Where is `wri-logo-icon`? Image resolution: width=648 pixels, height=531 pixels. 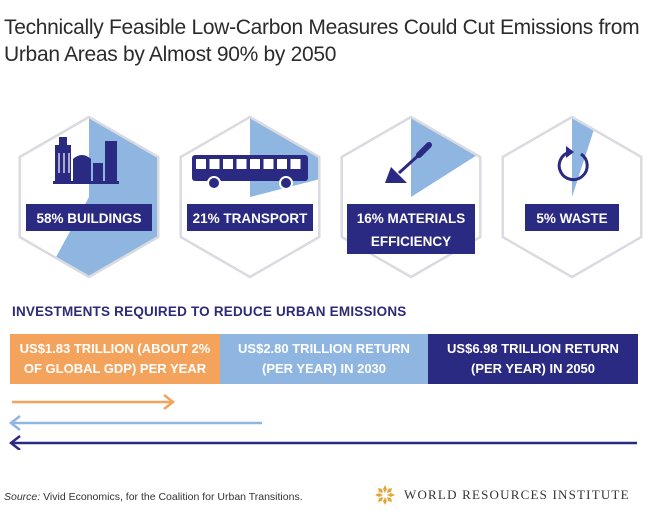
wri-logo-icon is located at coordinates (385, 495).